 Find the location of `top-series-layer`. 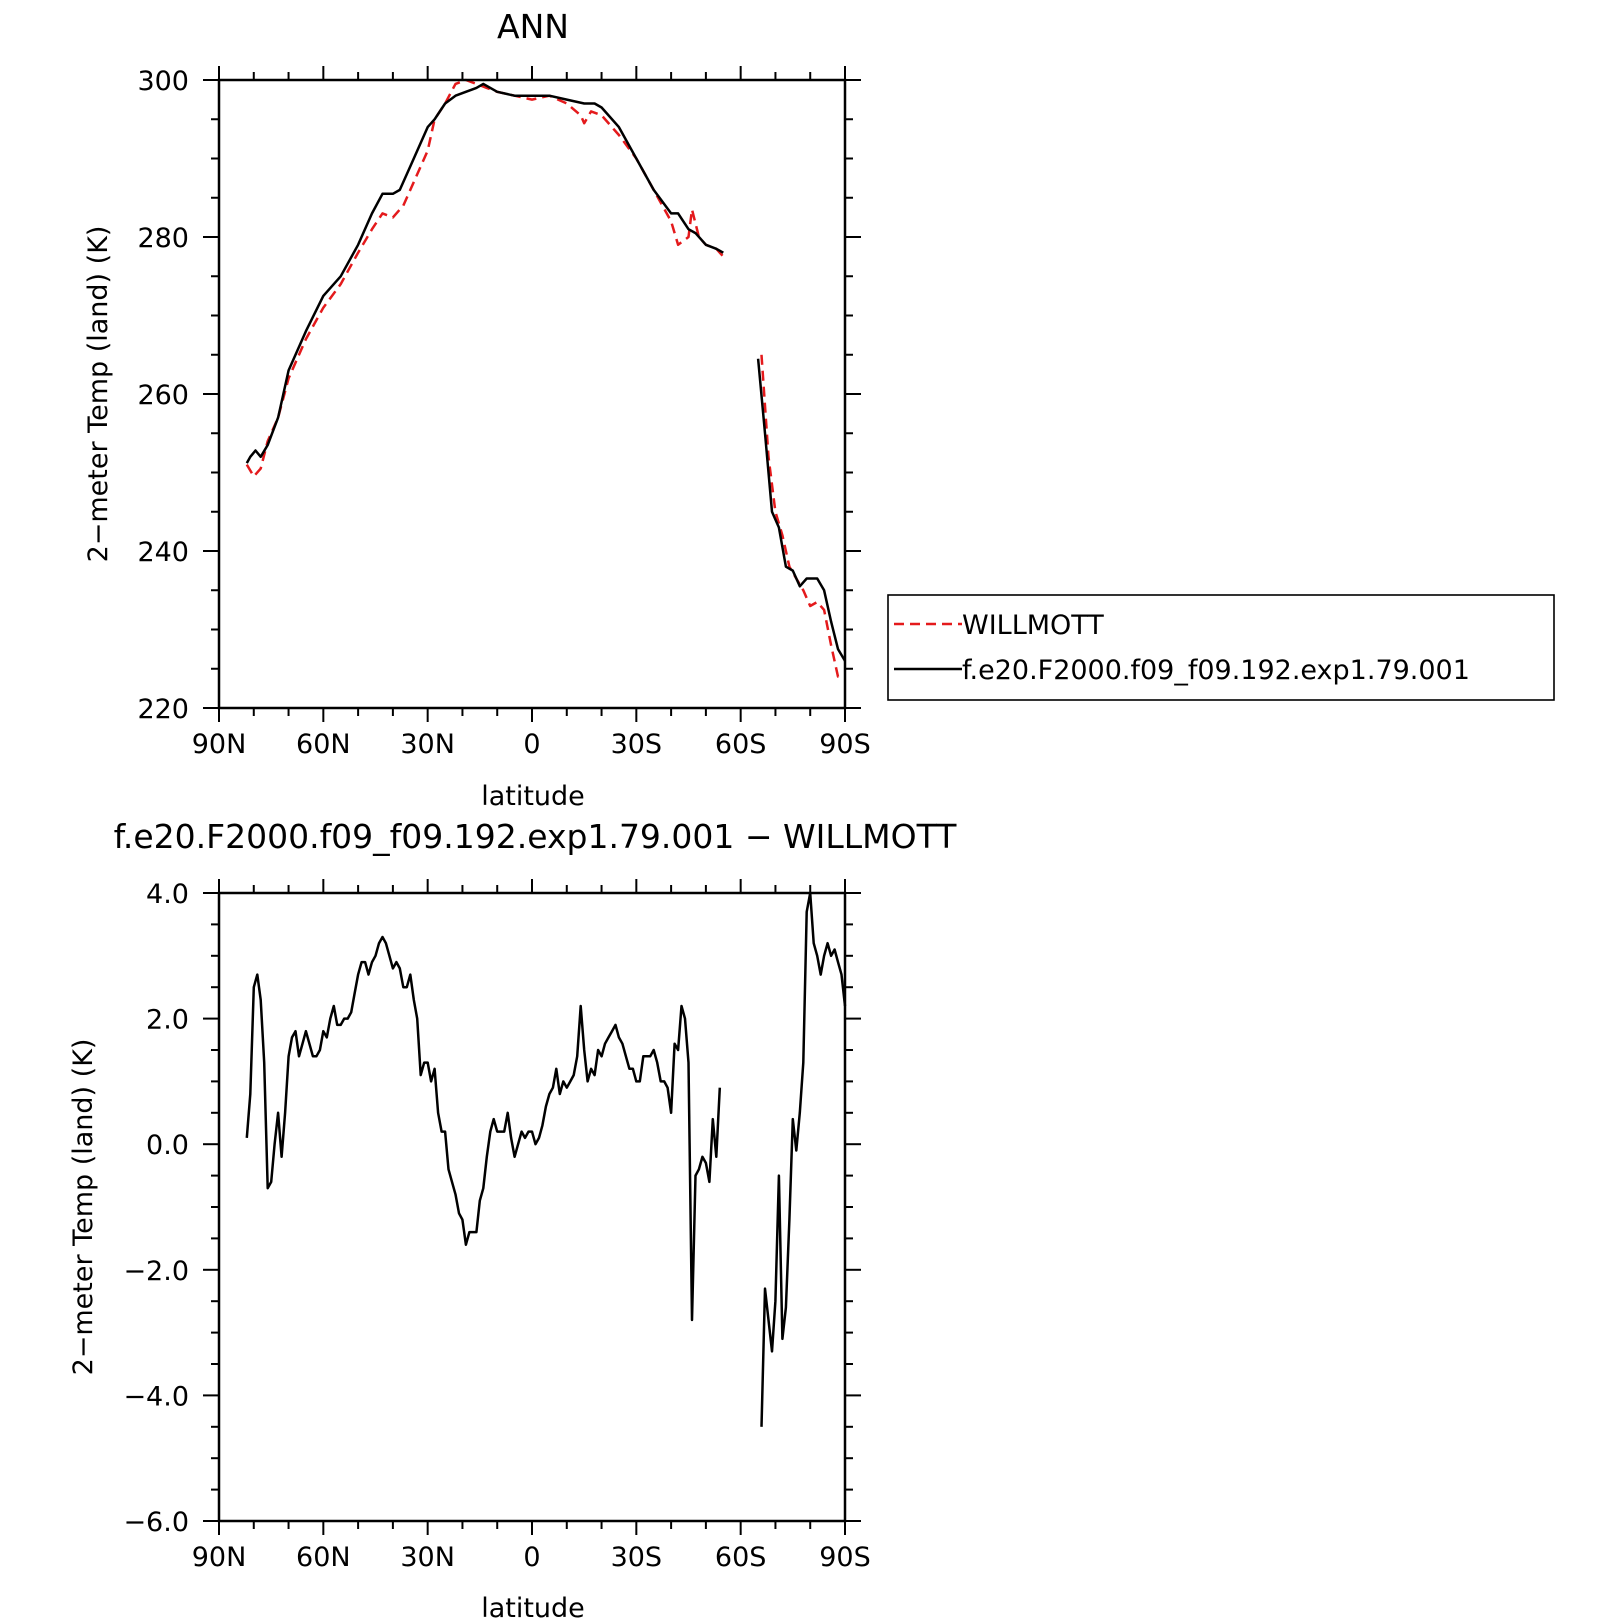

top-series-layer is located at coordinates (546, 378).